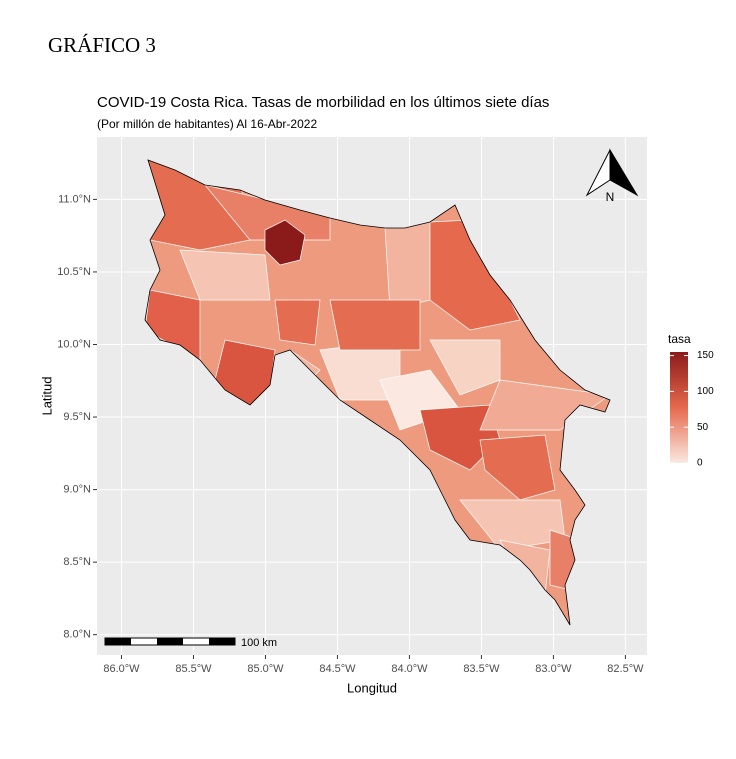 The image size is (736, 759). I want to click on x-axis-label: Longitud, so click(372, 687).